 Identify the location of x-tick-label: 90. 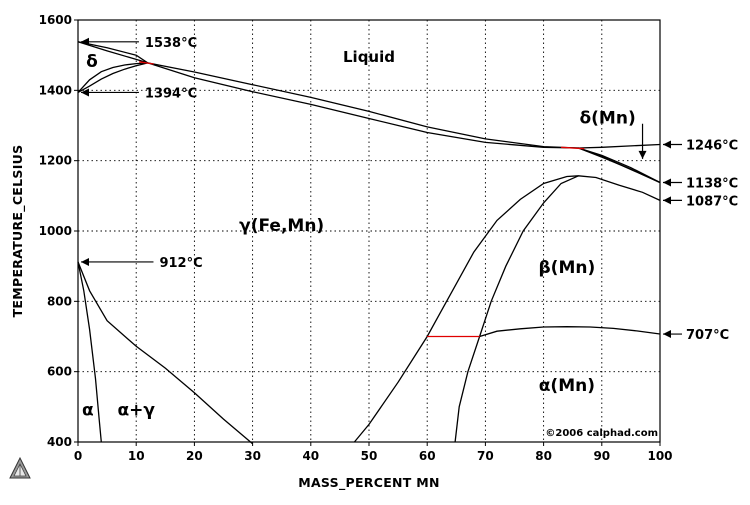
(601, 456).